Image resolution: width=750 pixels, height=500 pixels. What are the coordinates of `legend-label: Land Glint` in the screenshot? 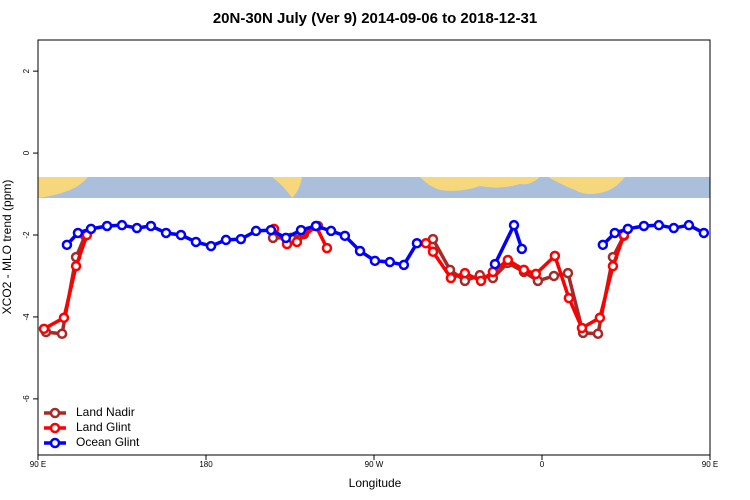 It's located at (103, 427).